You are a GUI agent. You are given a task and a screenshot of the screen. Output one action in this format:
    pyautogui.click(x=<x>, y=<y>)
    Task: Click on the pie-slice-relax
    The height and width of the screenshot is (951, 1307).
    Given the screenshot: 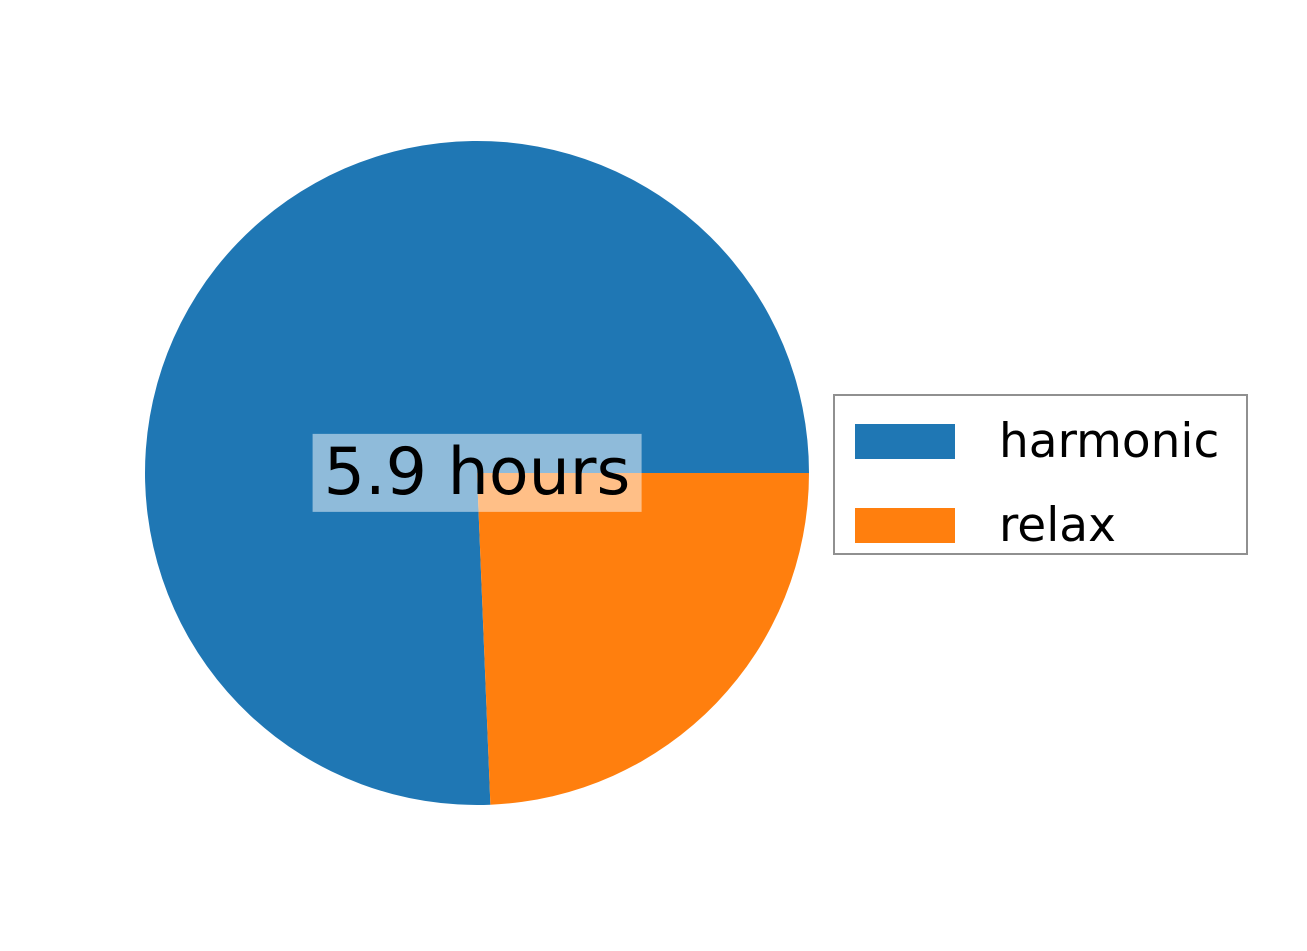 What is the action you would take?
    pyautogui.click(x=643, y=639)
    